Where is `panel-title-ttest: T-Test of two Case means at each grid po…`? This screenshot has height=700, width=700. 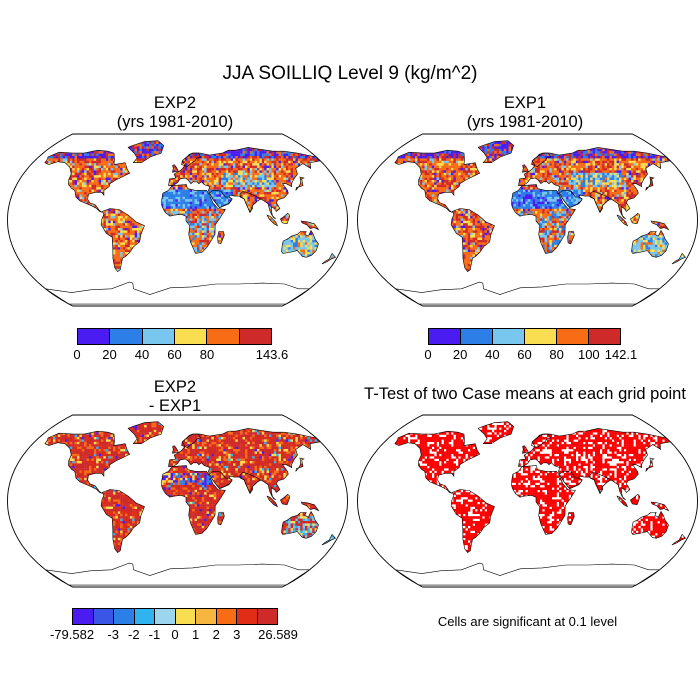 panel-title-ttest: T-Test of two Case means at each grid po… is located at coordinates (525, 394).